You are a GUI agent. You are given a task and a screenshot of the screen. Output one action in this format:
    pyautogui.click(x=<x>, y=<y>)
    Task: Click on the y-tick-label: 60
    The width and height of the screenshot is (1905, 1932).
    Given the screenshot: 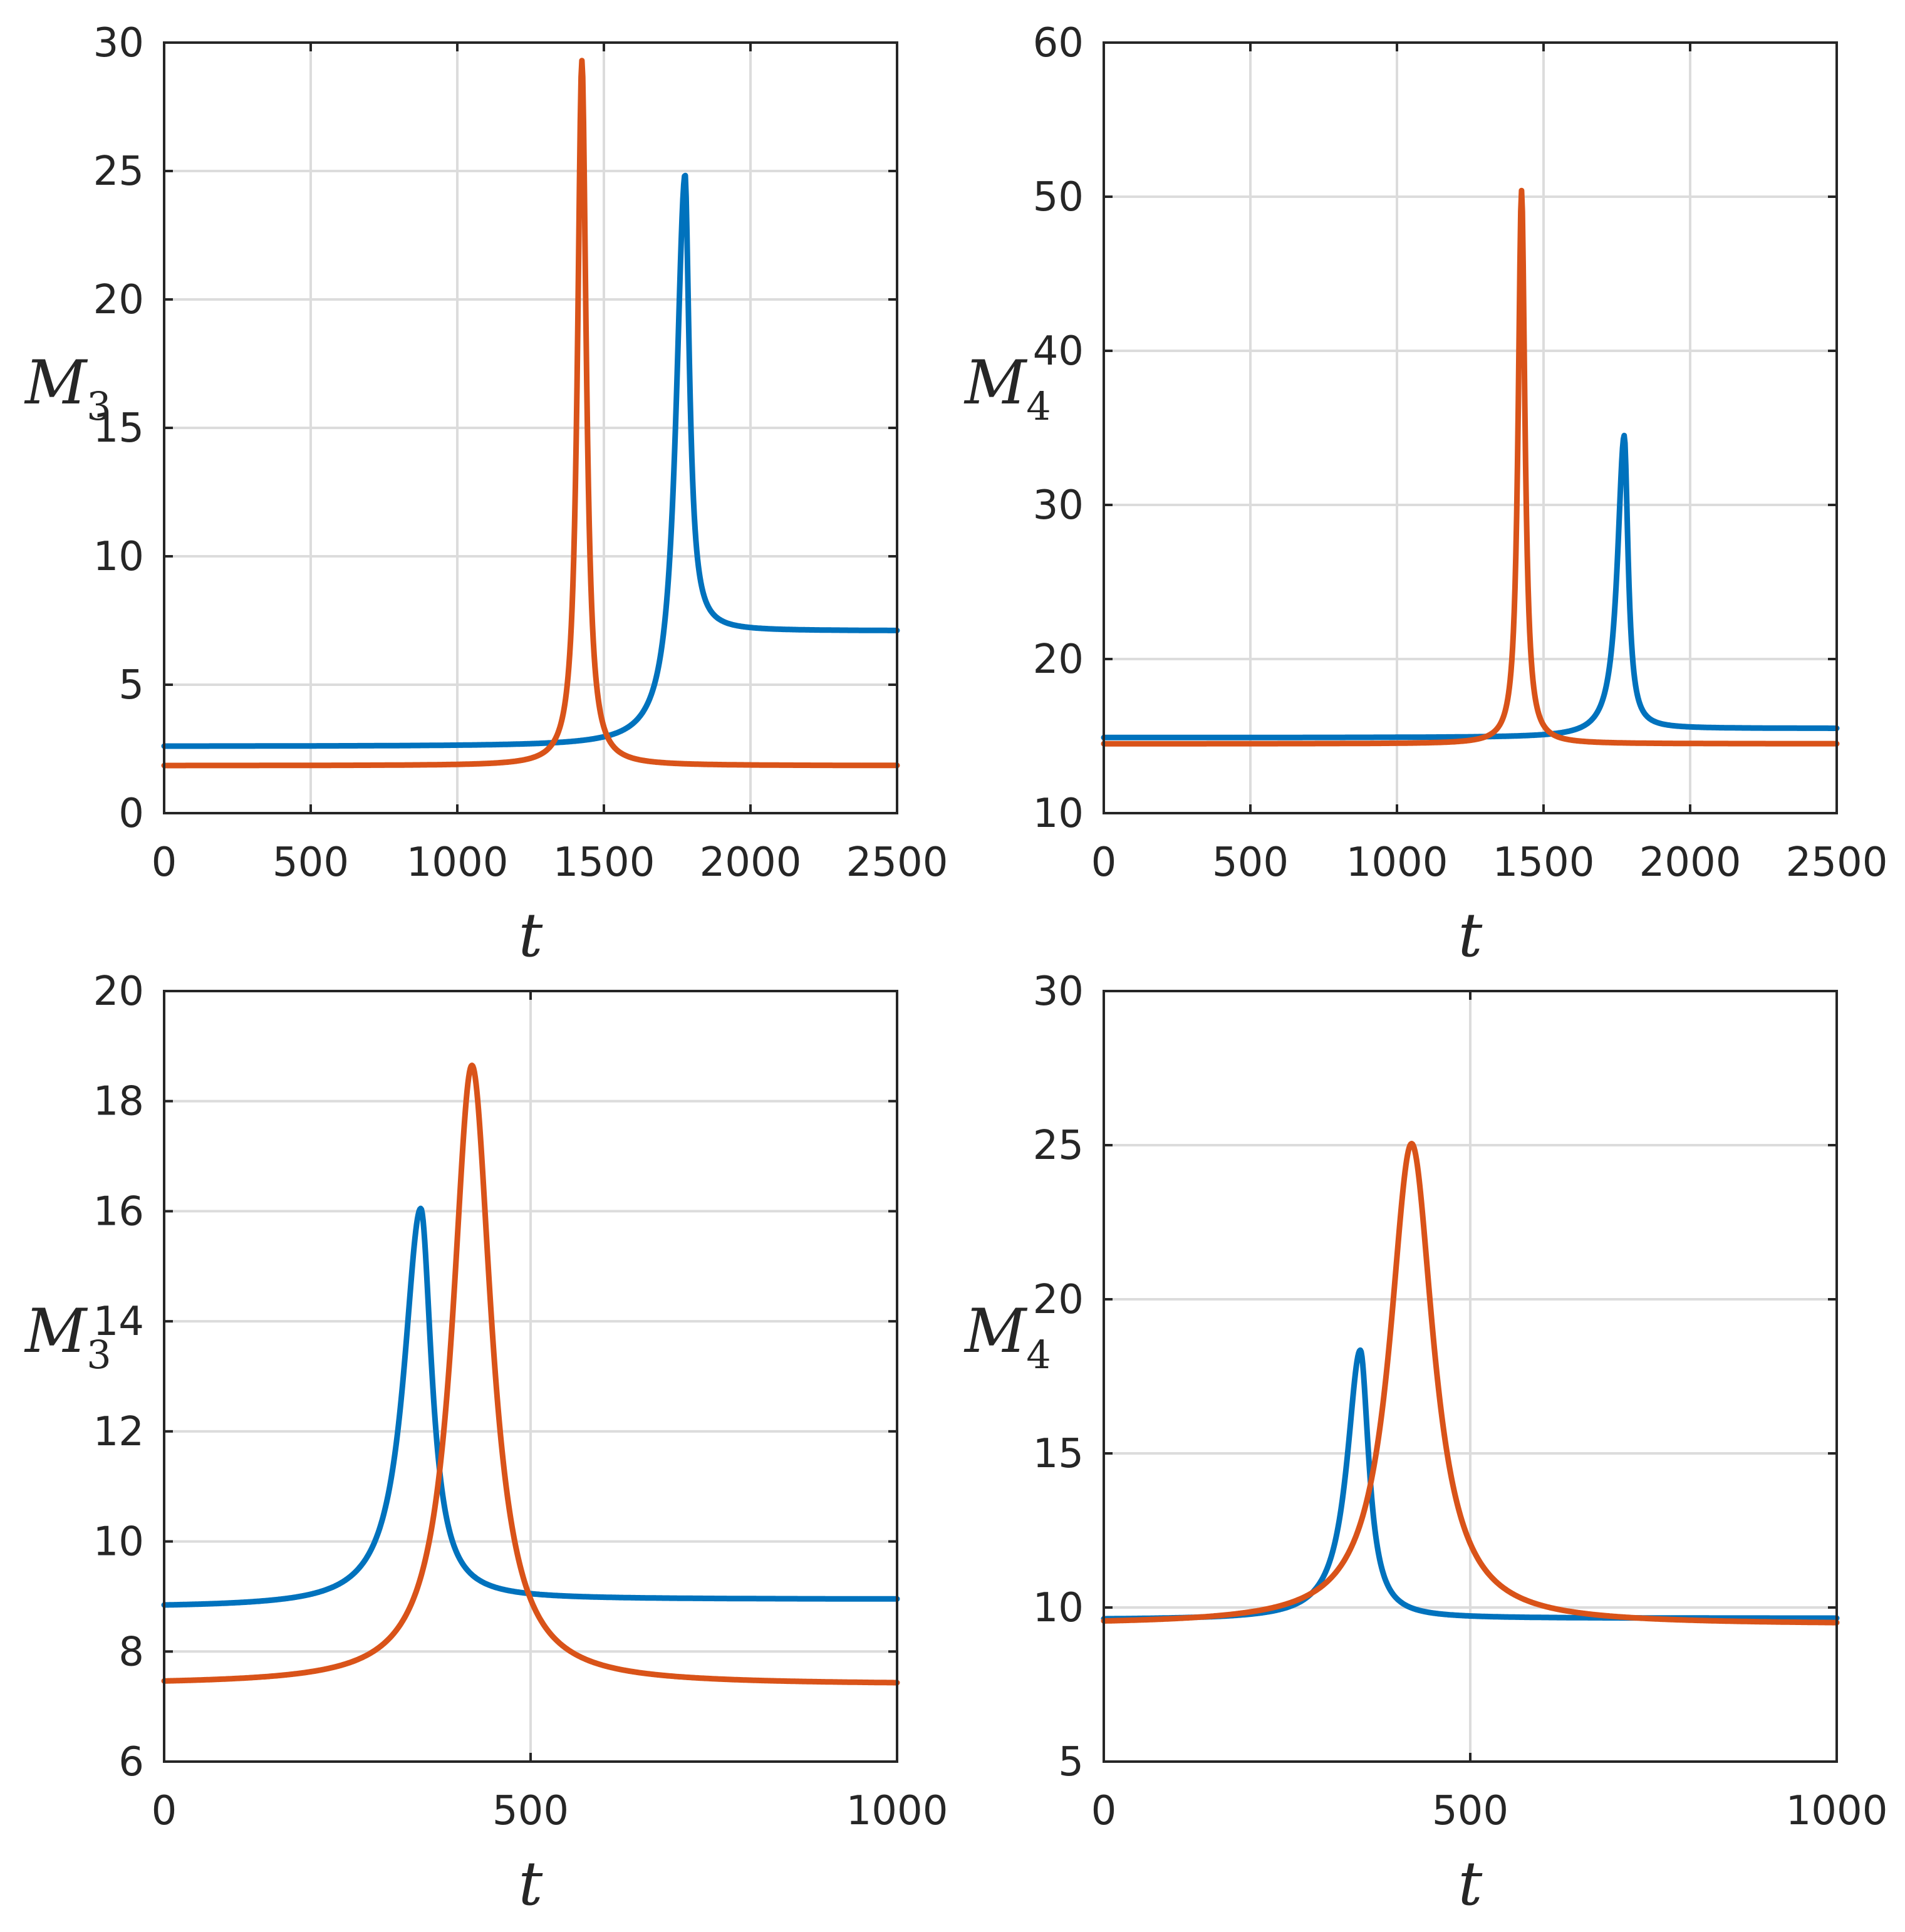 What is the action you would take?
    pyautogui.click(x=1058, y=43)
    